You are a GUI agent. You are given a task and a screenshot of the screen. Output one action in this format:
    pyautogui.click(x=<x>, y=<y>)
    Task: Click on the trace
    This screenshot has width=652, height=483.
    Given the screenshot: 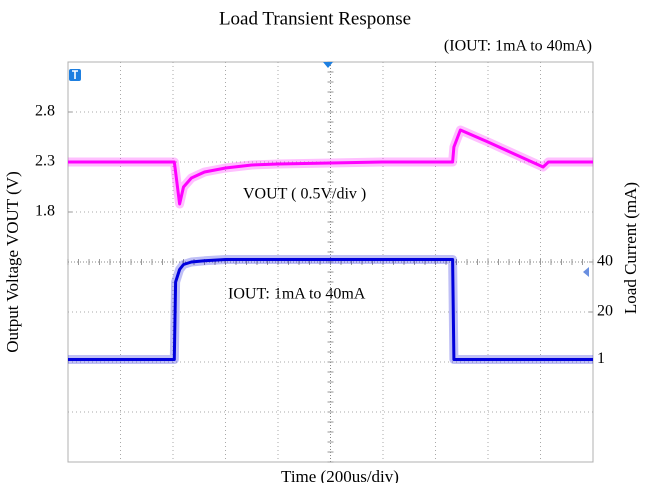 What is the action you would take?
    pyautogui.click(x=330, y=167)
    